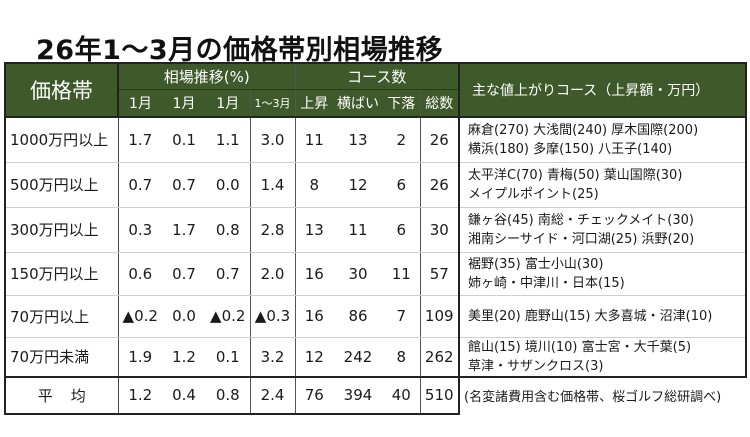 The image size is (750, 437). Describe the element at coordinates (228, 103) in the screenshot. I see `header-month-3: 1月` at that location.